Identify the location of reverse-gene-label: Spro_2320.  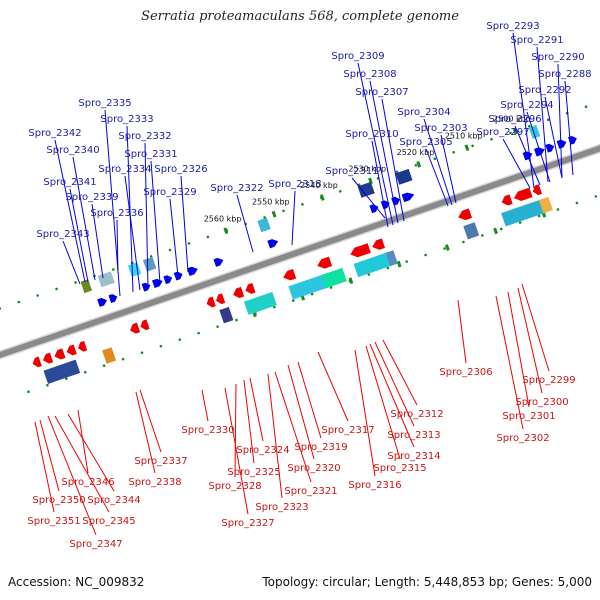
(313, 468).